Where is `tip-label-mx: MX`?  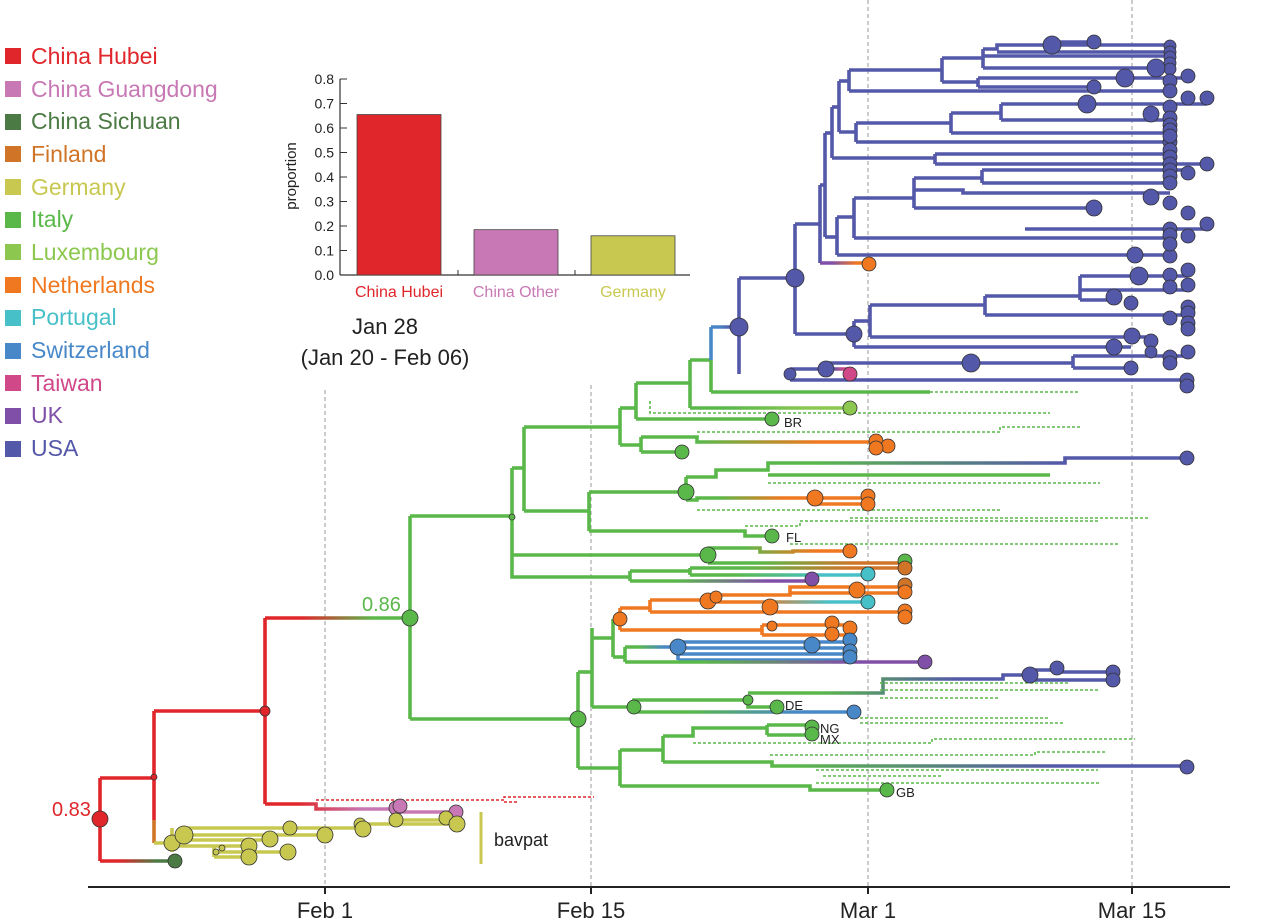 tip-label-mx: MX is located at coordinates (830, 739).